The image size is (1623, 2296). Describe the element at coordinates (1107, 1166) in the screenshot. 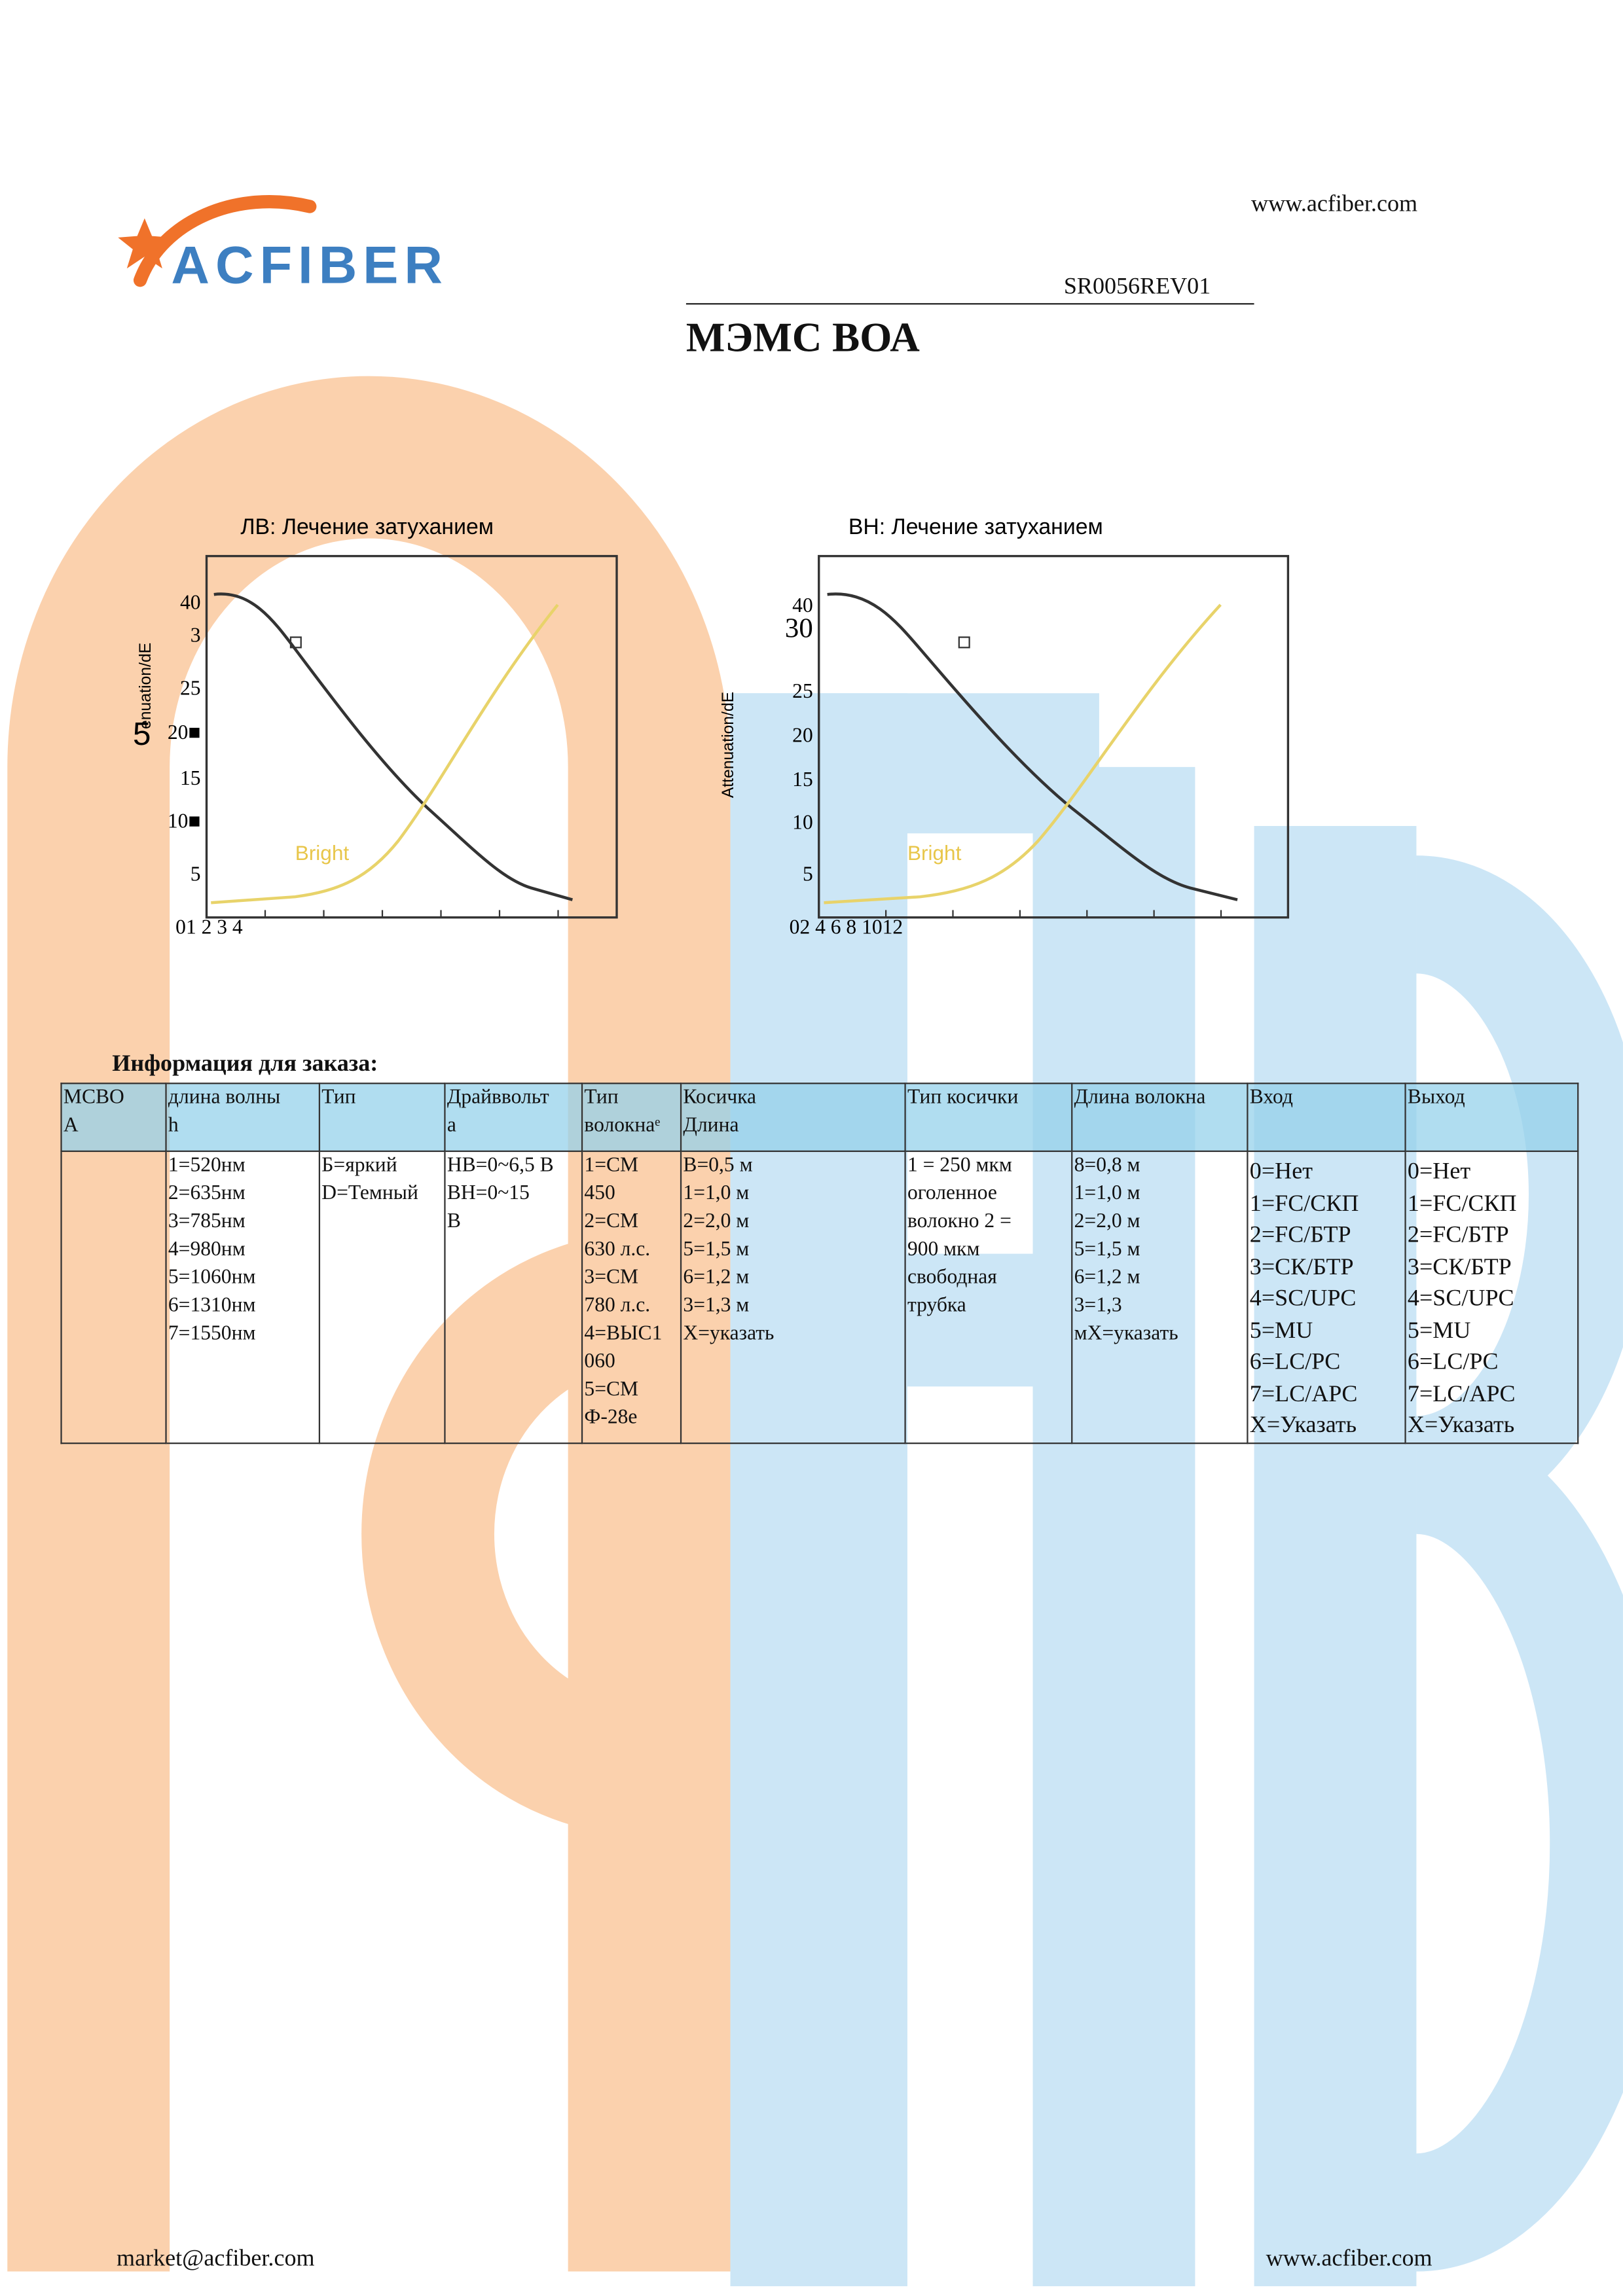

I see `cell-line: 8=0,8 м` at that location.